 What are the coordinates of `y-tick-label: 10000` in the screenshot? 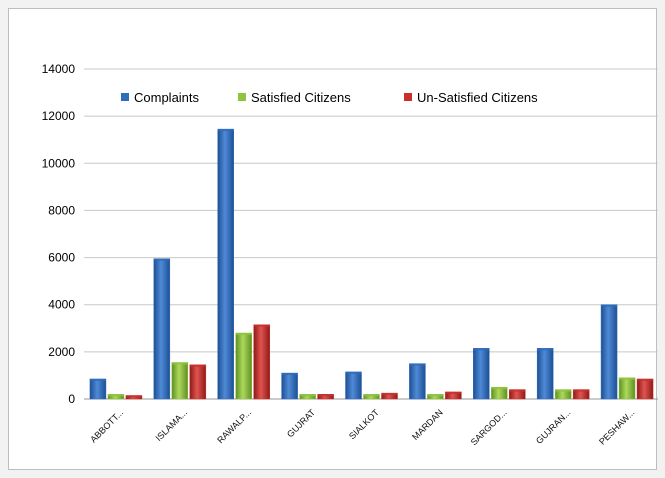 It's located at (59, 163).